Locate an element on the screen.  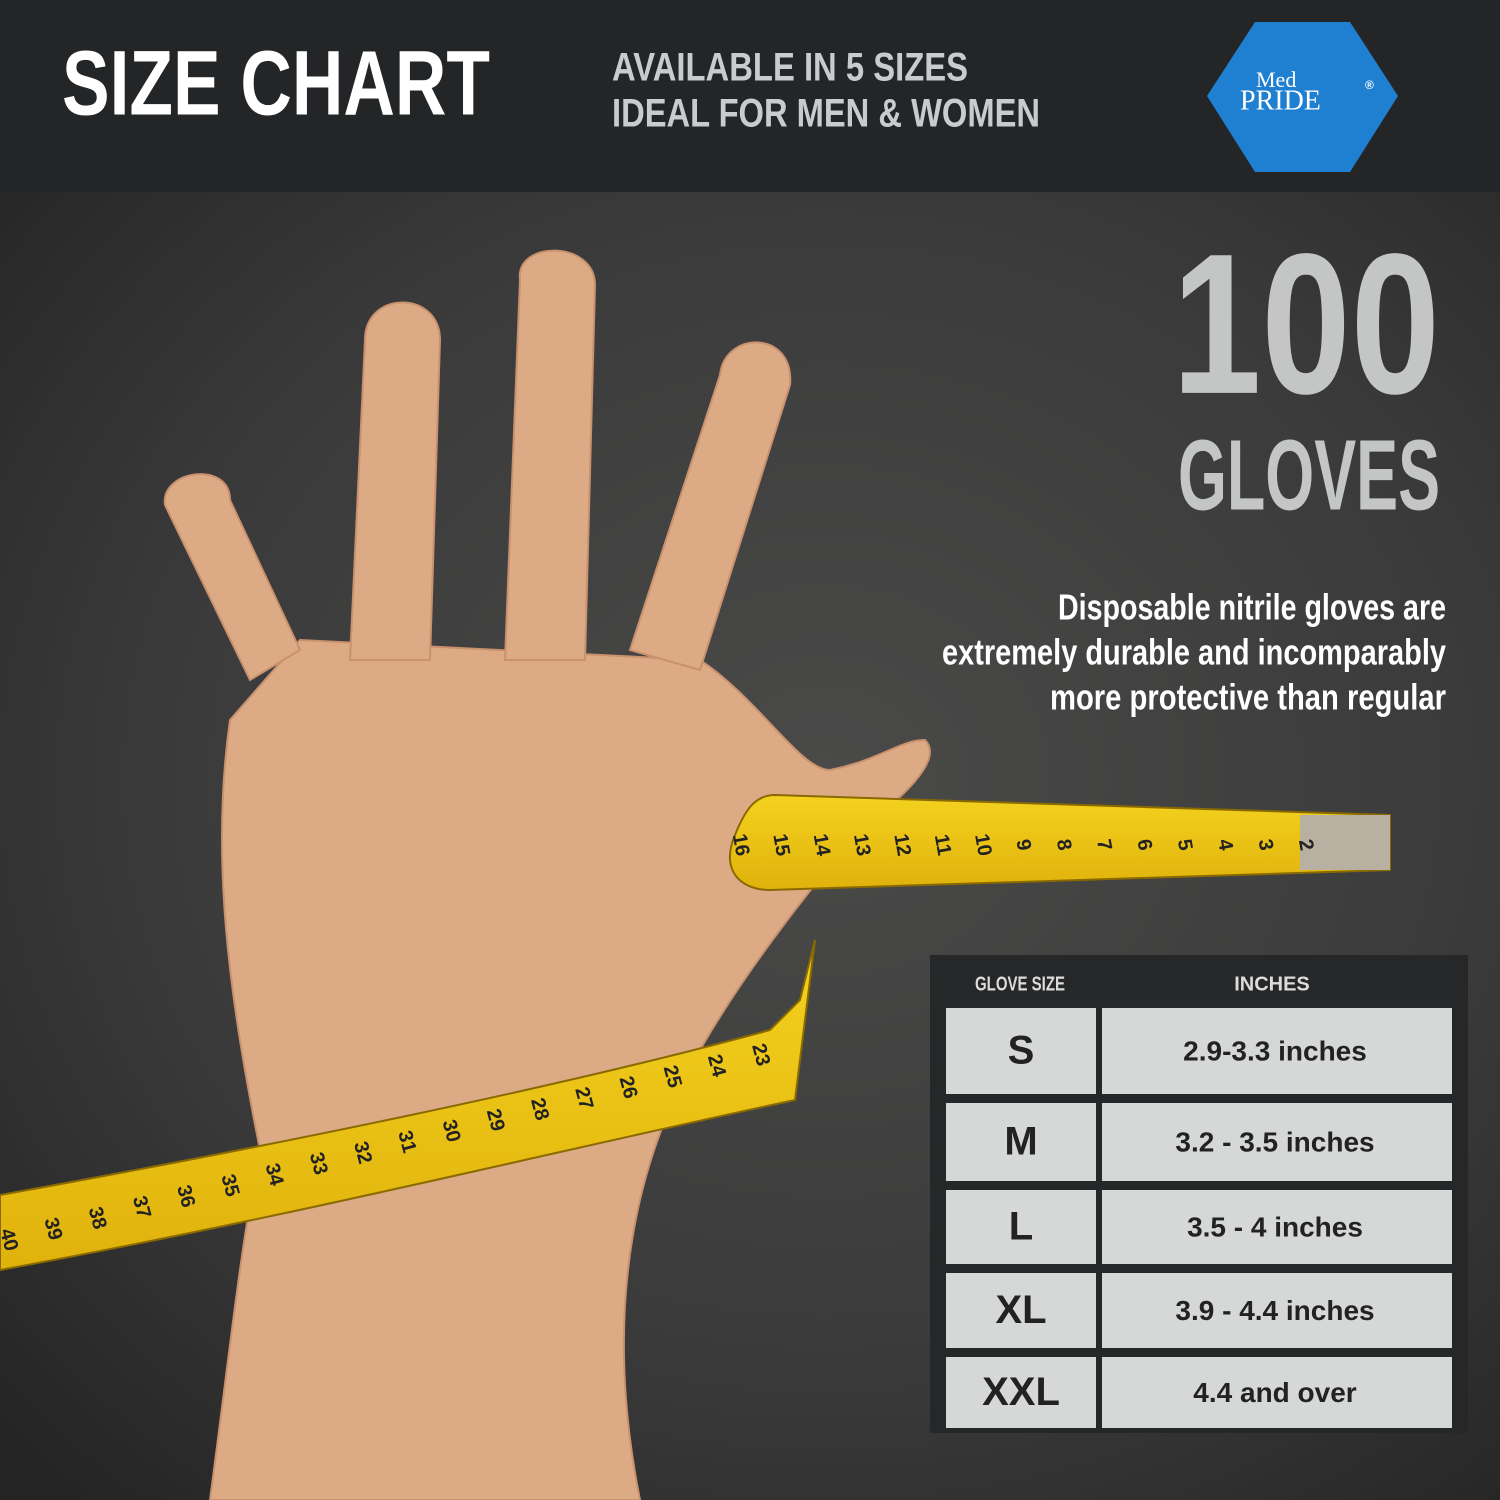
tape-lower is located at coordinates (408, 1105).